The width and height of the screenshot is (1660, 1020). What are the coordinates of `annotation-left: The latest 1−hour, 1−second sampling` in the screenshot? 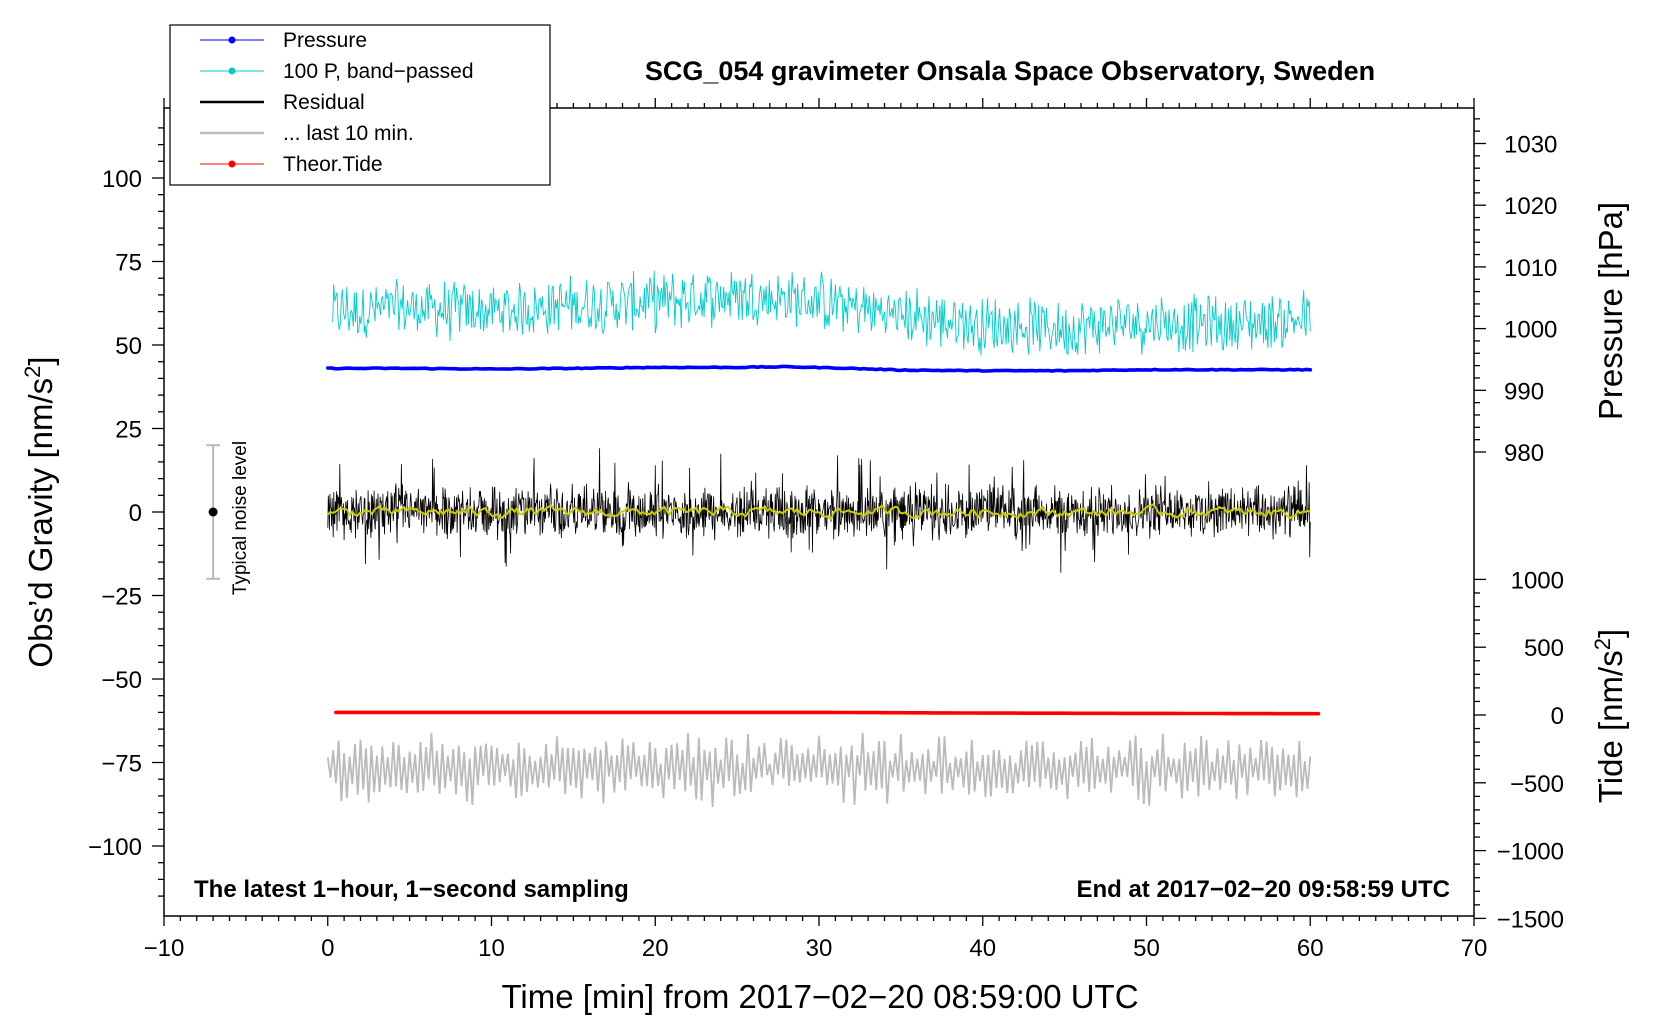 It's located at (411, 889).